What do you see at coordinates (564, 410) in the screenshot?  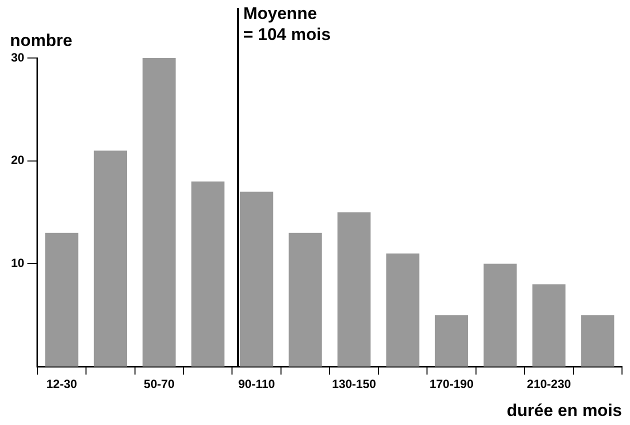 I see `x-axis-title: durée en mois` at bounding box center [564, 410].